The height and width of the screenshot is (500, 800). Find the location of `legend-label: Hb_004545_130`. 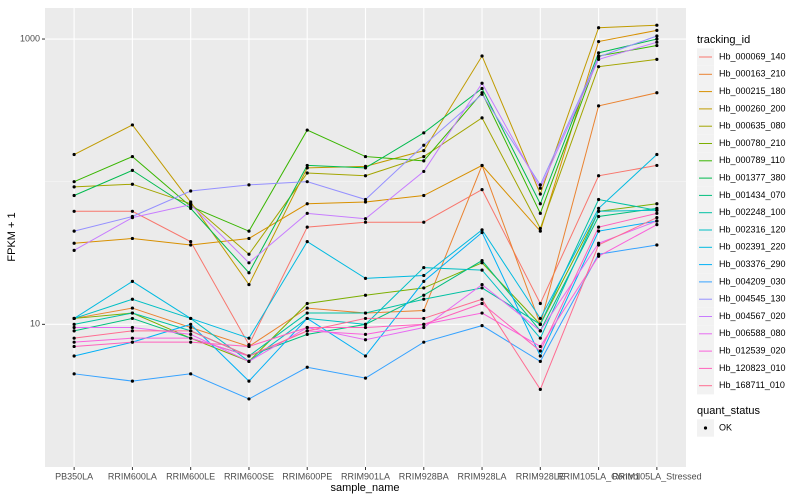

legend-label: Hb_004545_130 is located at coordinates (752, 299).